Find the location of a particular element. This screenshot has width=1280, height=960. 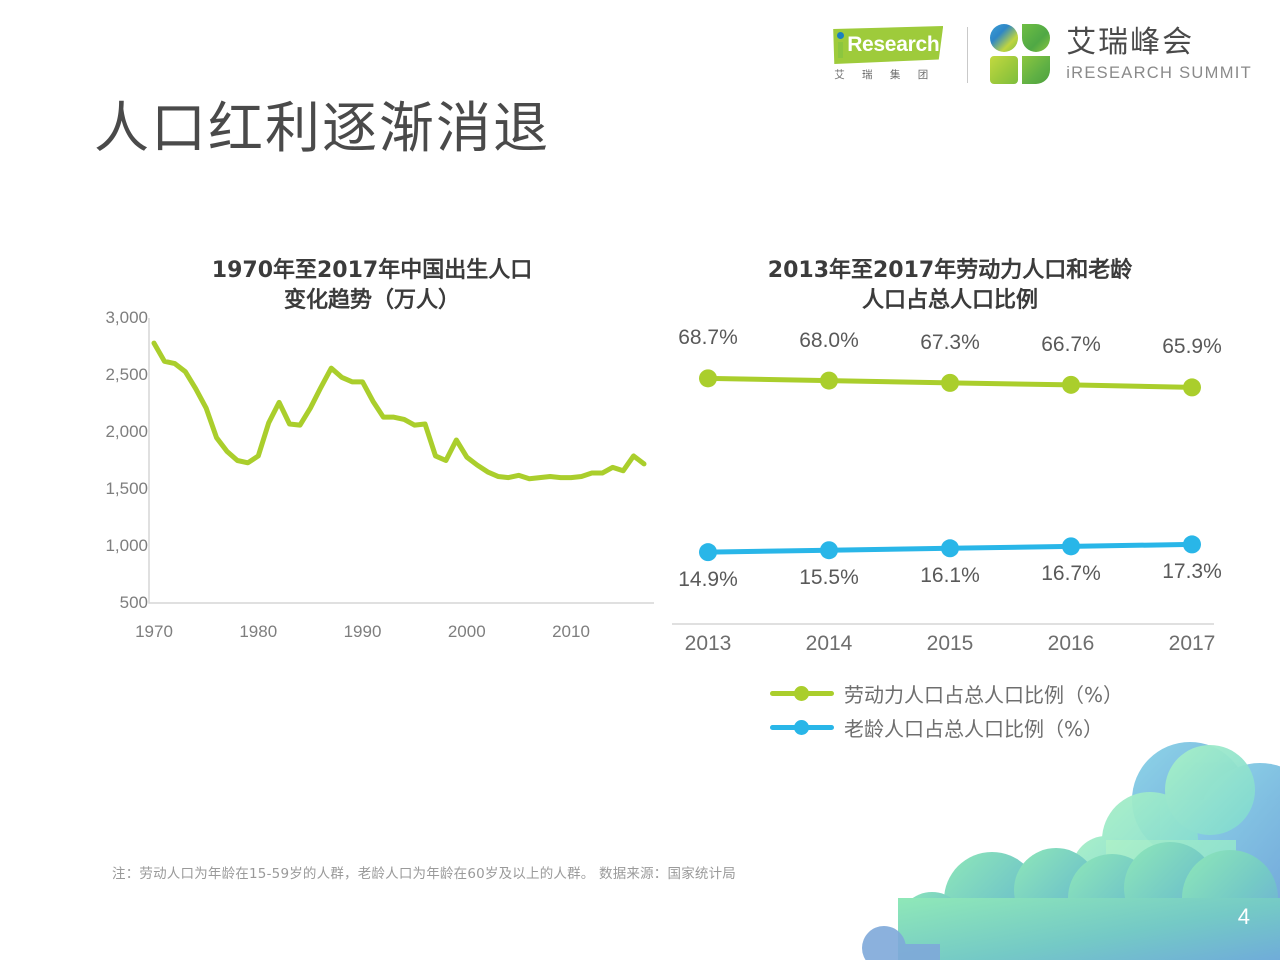

legend-label-labor: 劳动力人口占总人口比例（%） is located at coordinates (984, 694).